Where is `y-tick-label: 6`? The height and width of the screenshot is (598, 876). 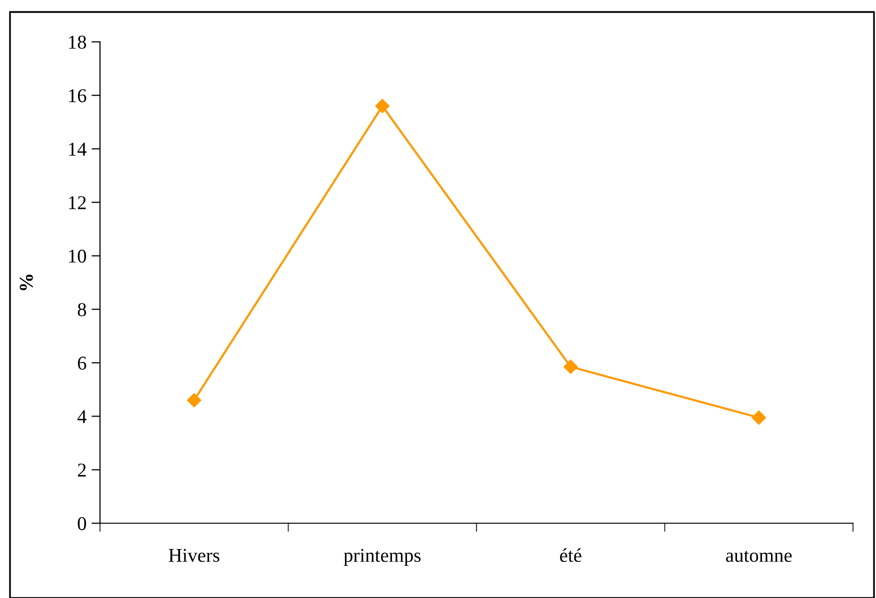
y-tick-label: 6 is located at coordinates (82, 363).